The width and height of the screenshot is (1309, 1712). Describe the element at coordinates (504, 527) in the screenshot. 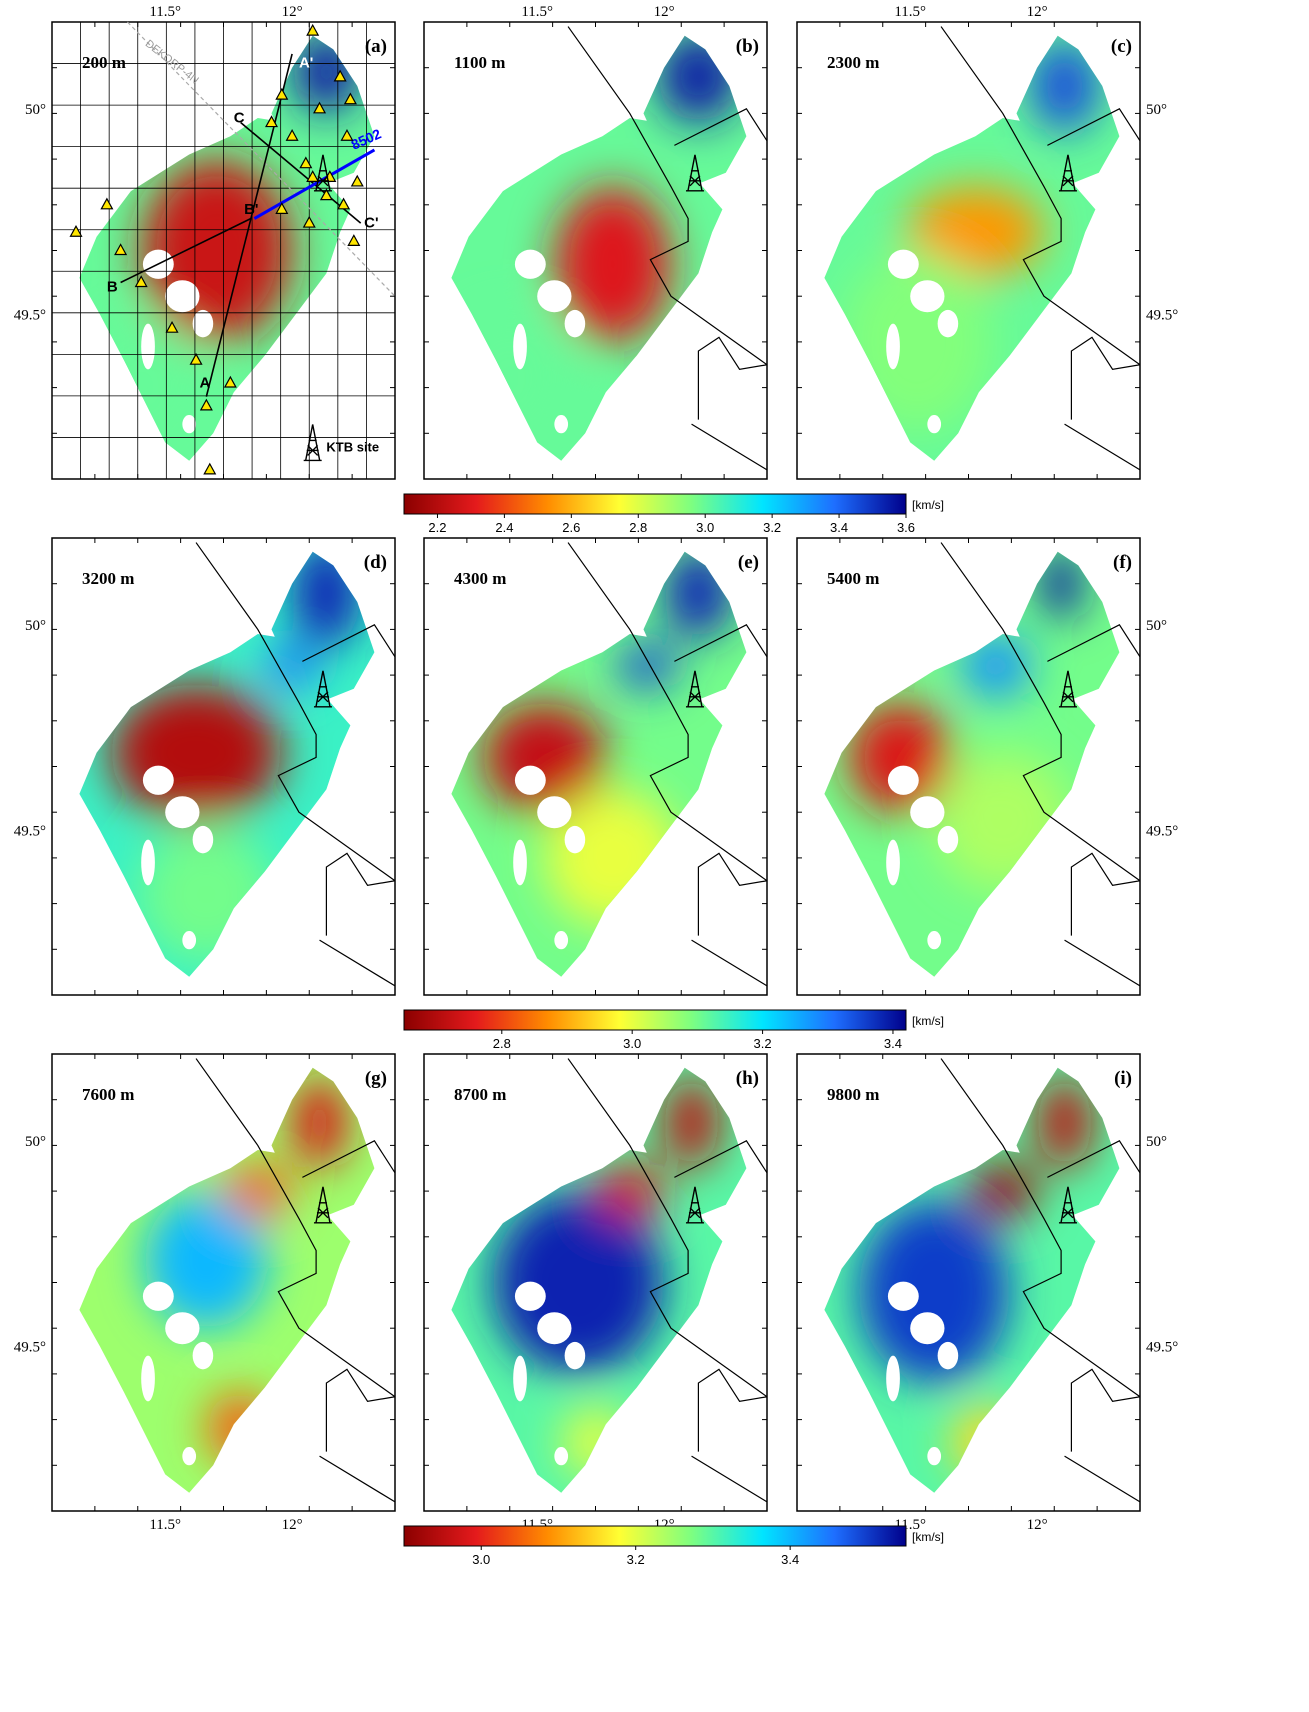

I see `colorbar-tick-label: 2.4` at that location.